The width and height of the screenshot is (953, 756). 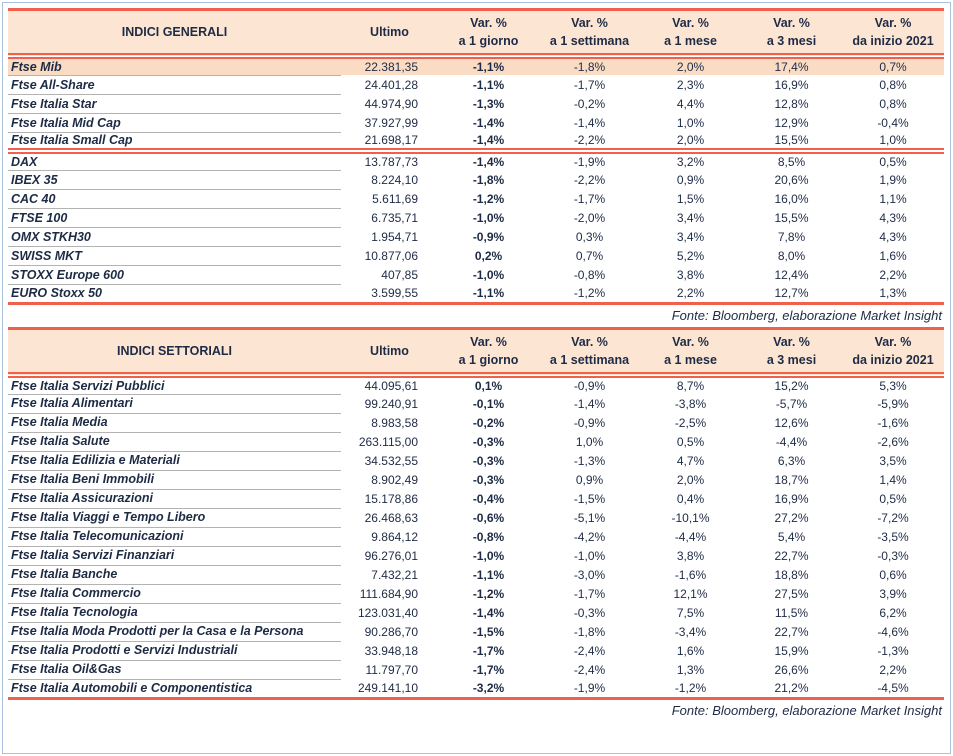 What do you see at coordinates (690, 217) in the screenshot?
I see `var-pct-cell: 3,4%` at bounding box center [690, 217].